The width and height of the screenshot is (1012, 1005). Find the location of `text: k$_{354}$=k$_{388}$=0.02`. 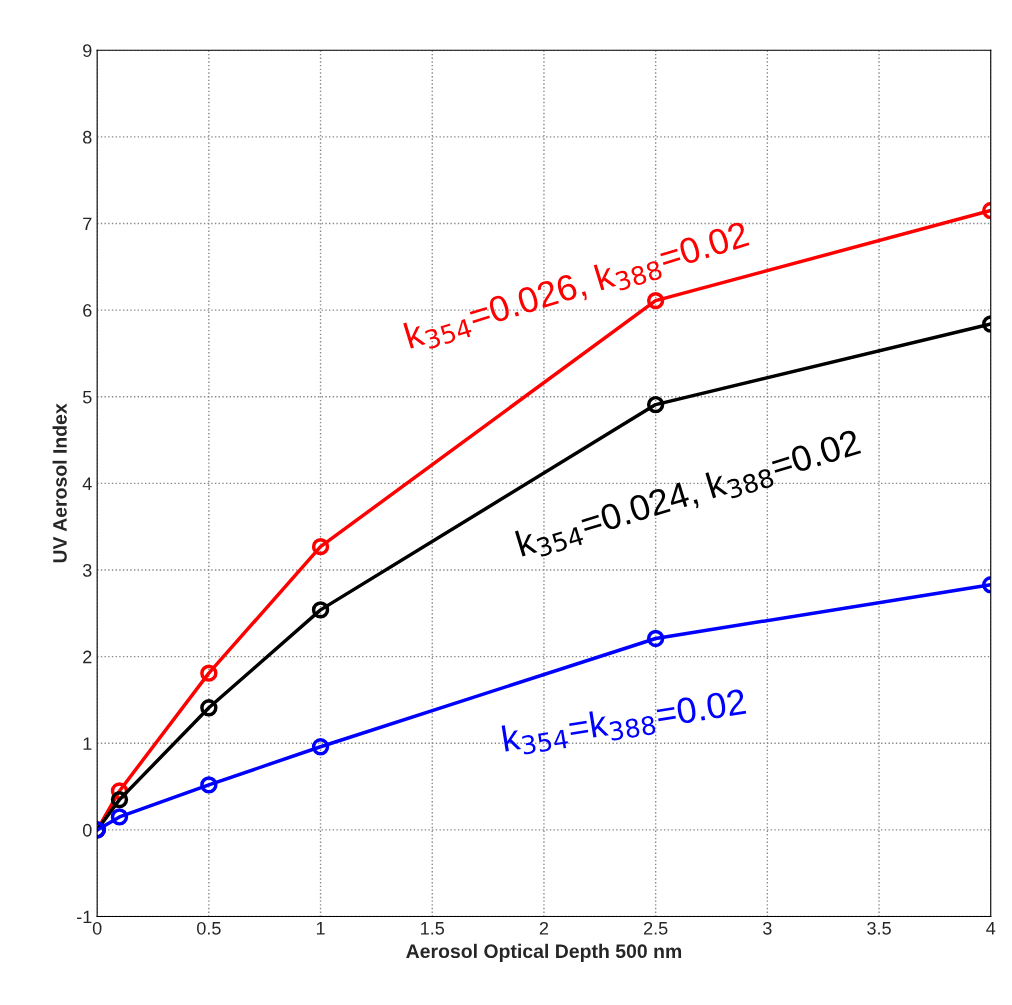

text: k$_{354}$=k$_{388}$=0.02 is located at coordinates (624, 722).